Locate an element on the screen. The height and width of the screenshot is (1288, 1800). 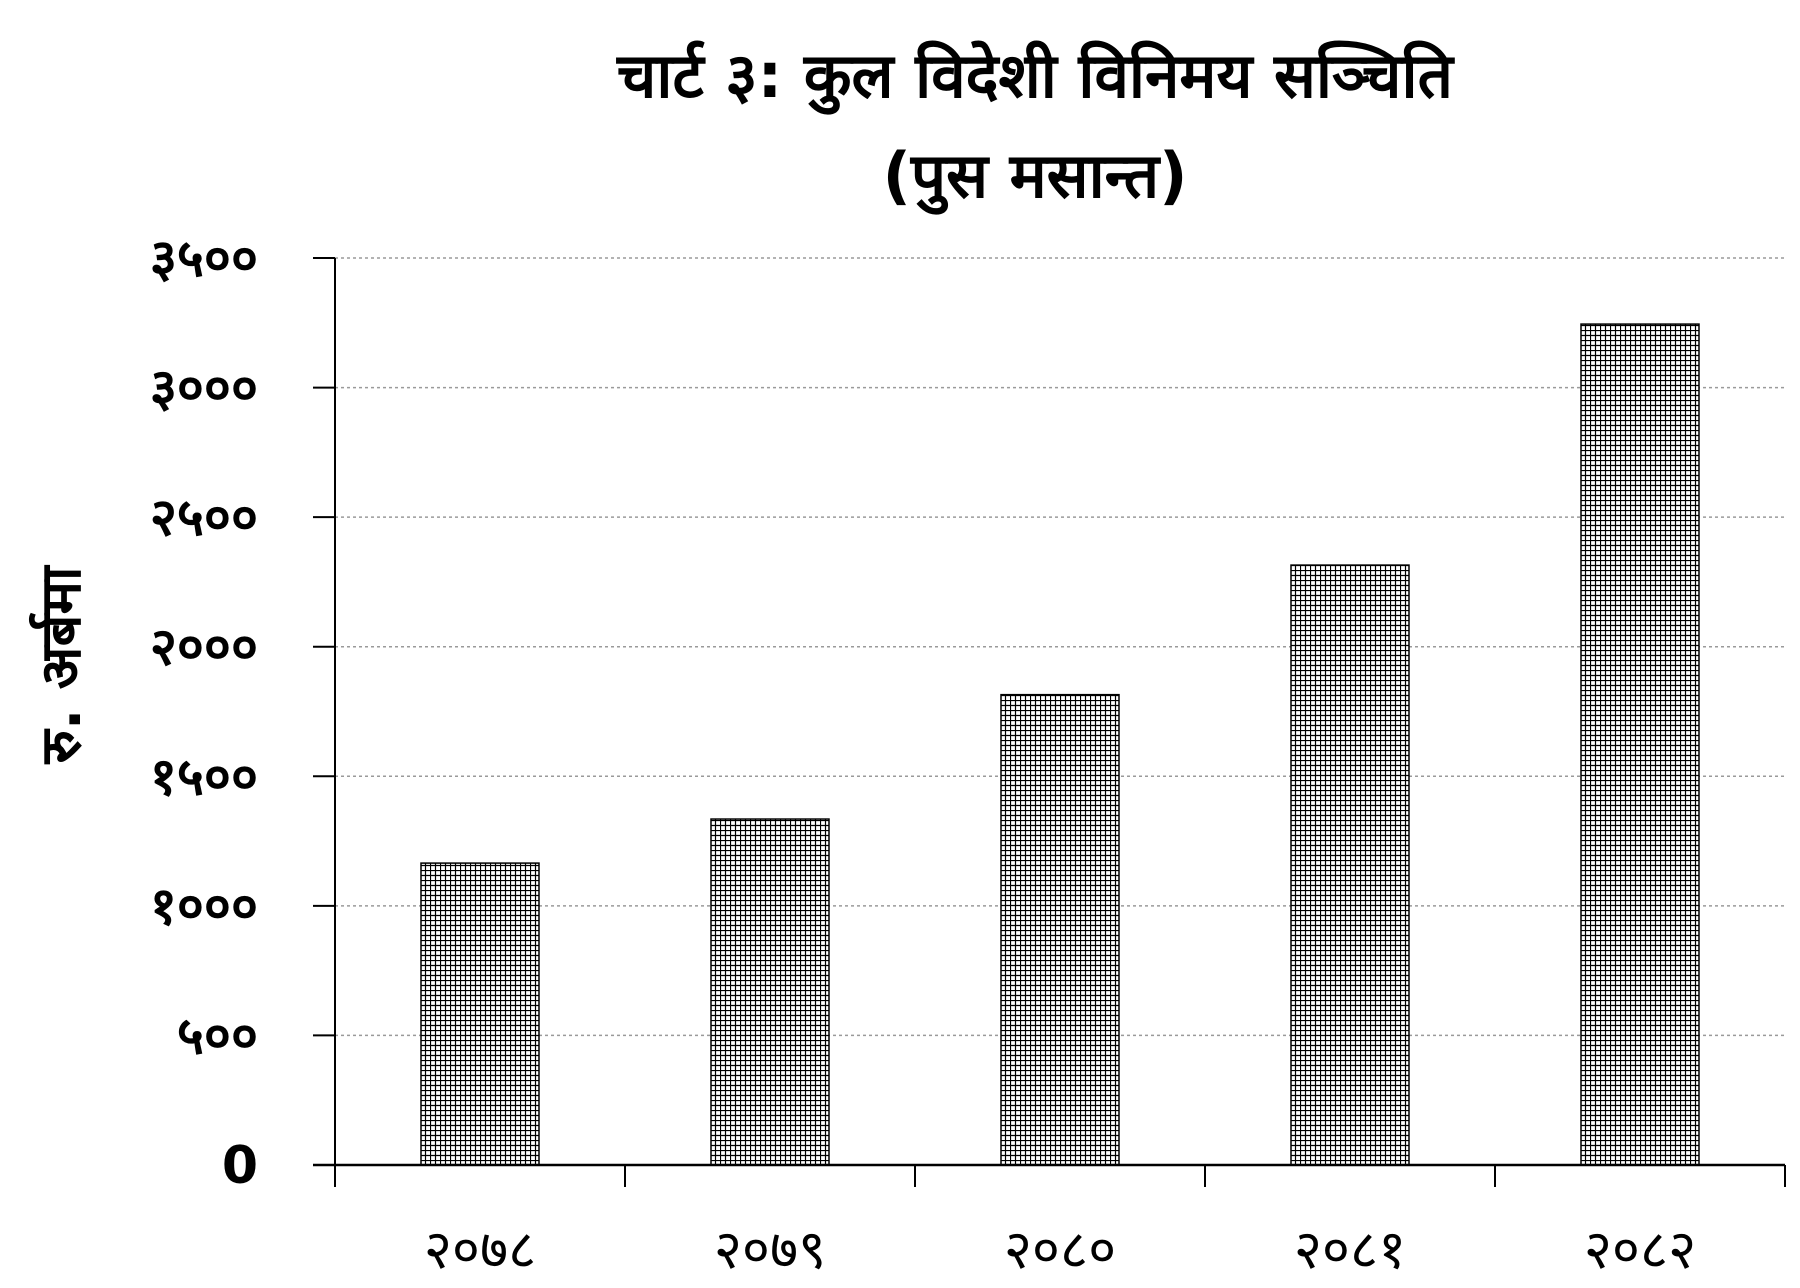
x-tick-labels: २०७८ २०७९ २०८० २०८१ २०८२ is located at coordinates (1060, 1249).